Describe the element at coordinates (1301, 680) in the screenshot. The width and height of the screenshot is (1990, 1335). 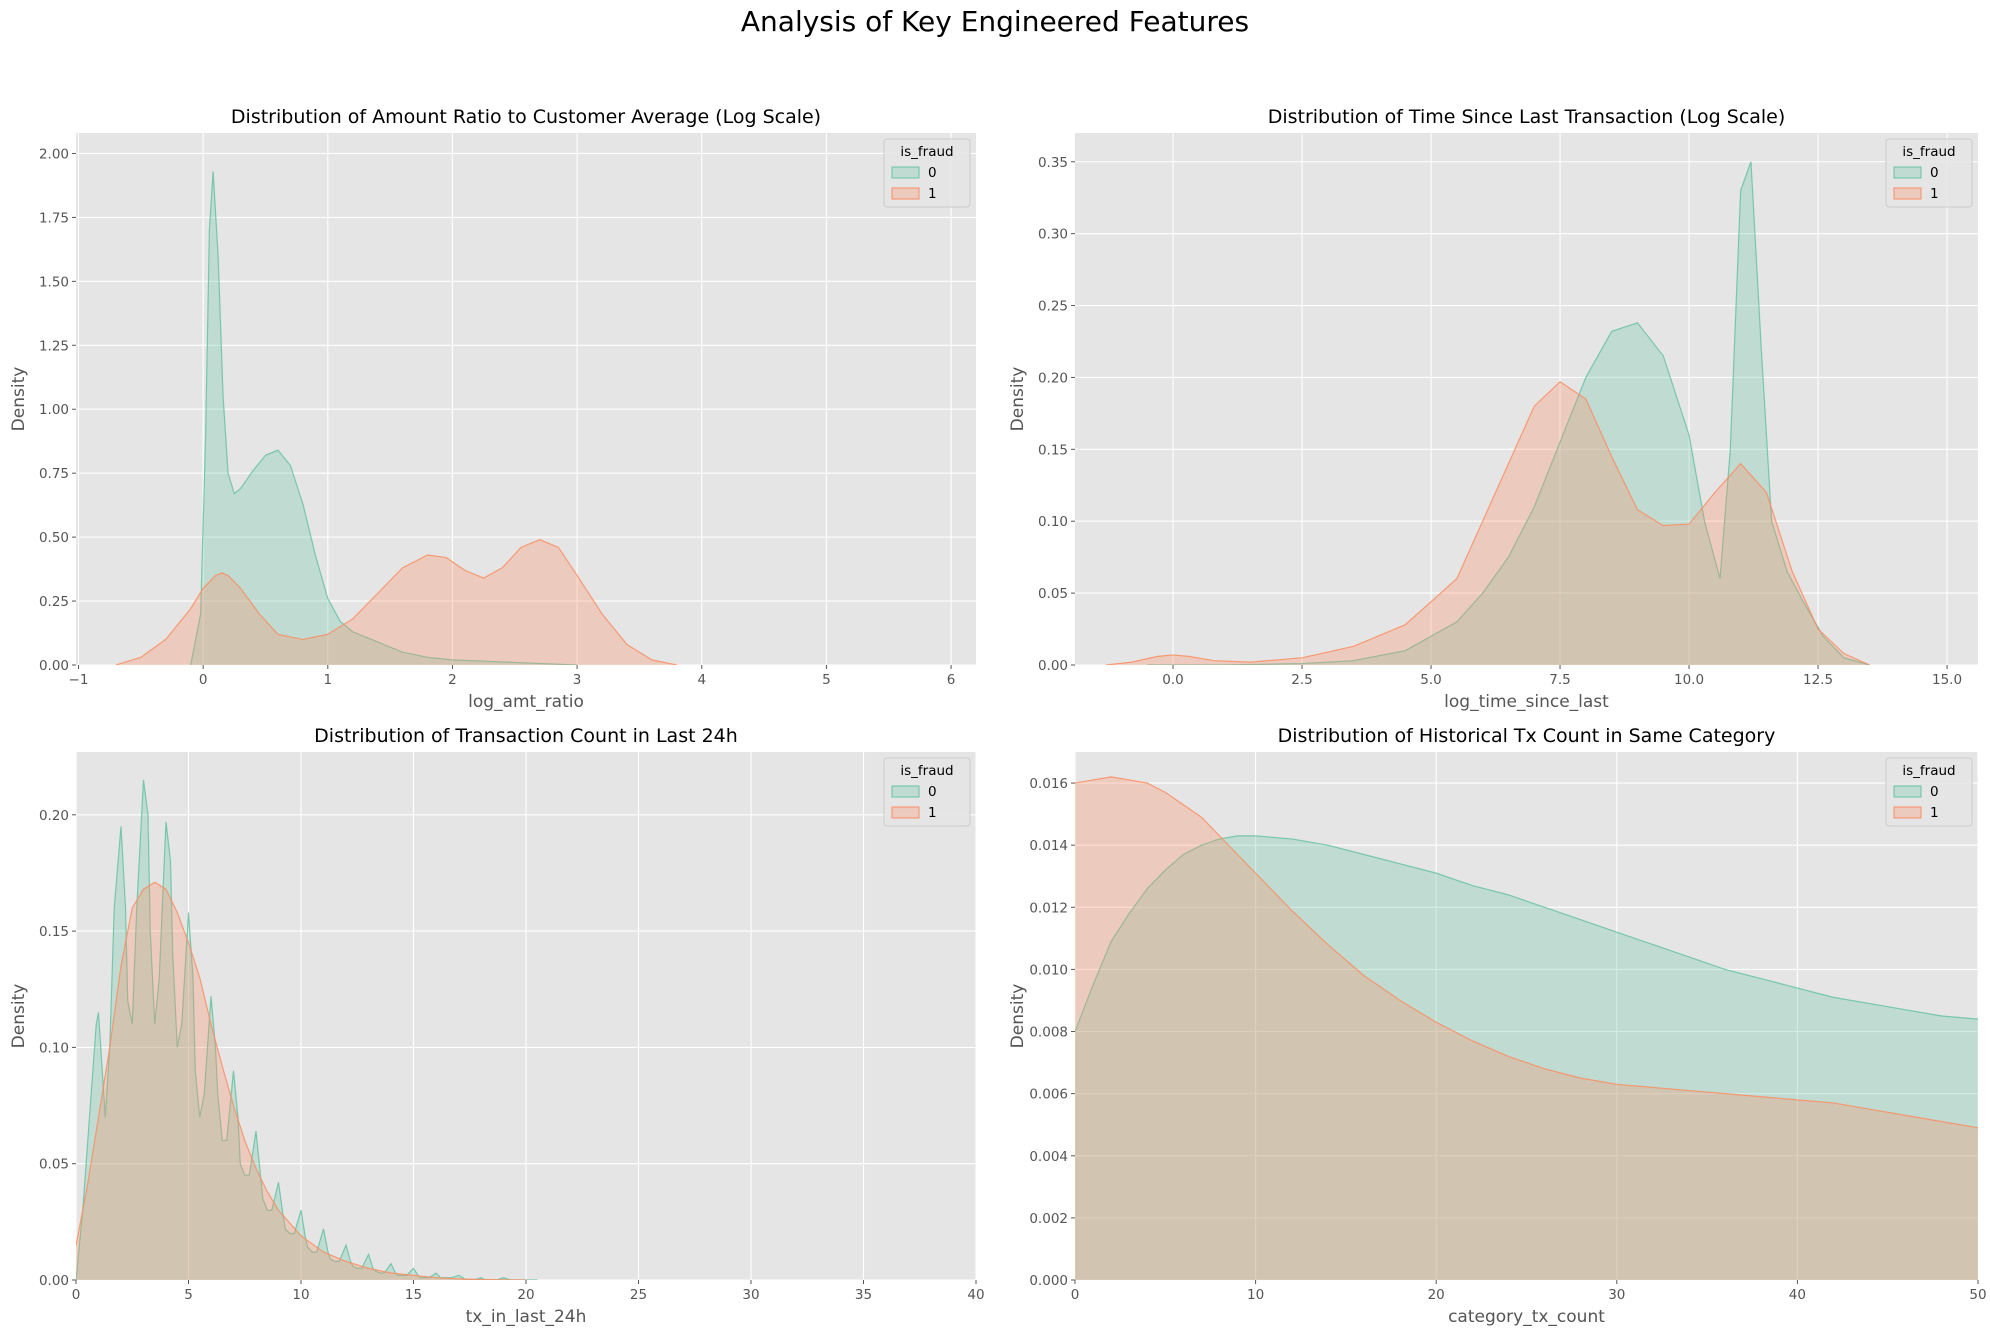
I see `x-tick-label: 2.5` at that location.